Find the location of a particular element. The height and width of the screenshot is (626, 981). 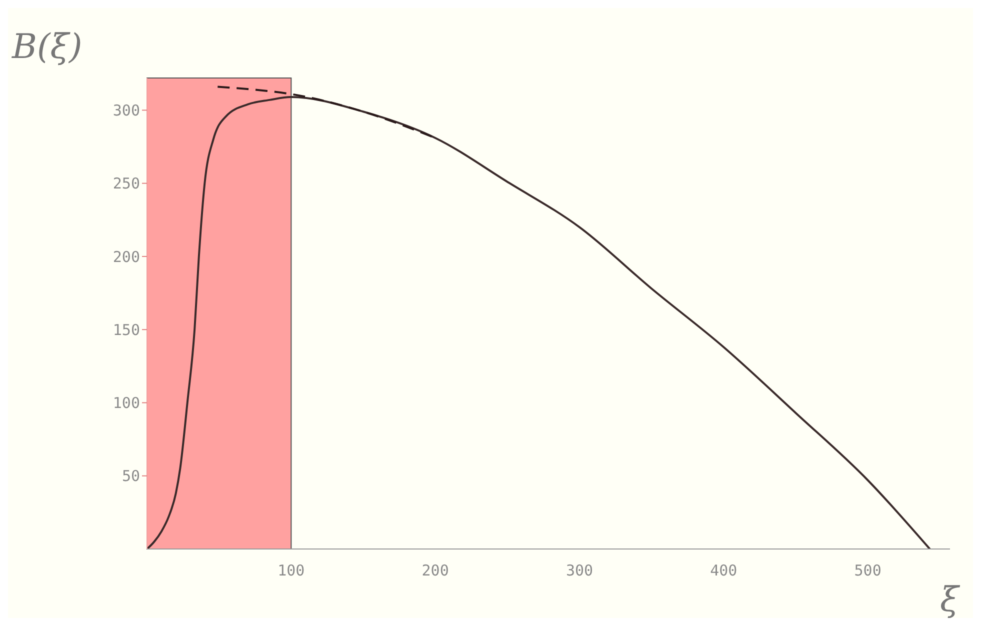

y-tick-label: 50 is located at coordinates (131, 476).